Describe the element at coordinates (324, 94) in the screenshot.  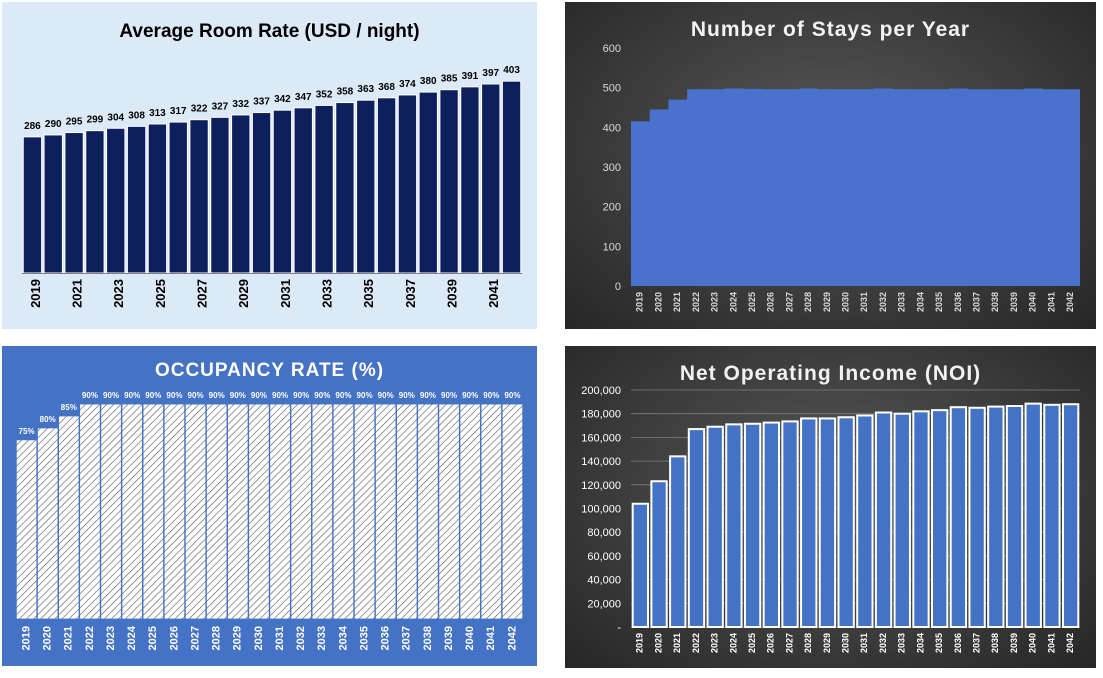
I see `data-label: 352` at that location.